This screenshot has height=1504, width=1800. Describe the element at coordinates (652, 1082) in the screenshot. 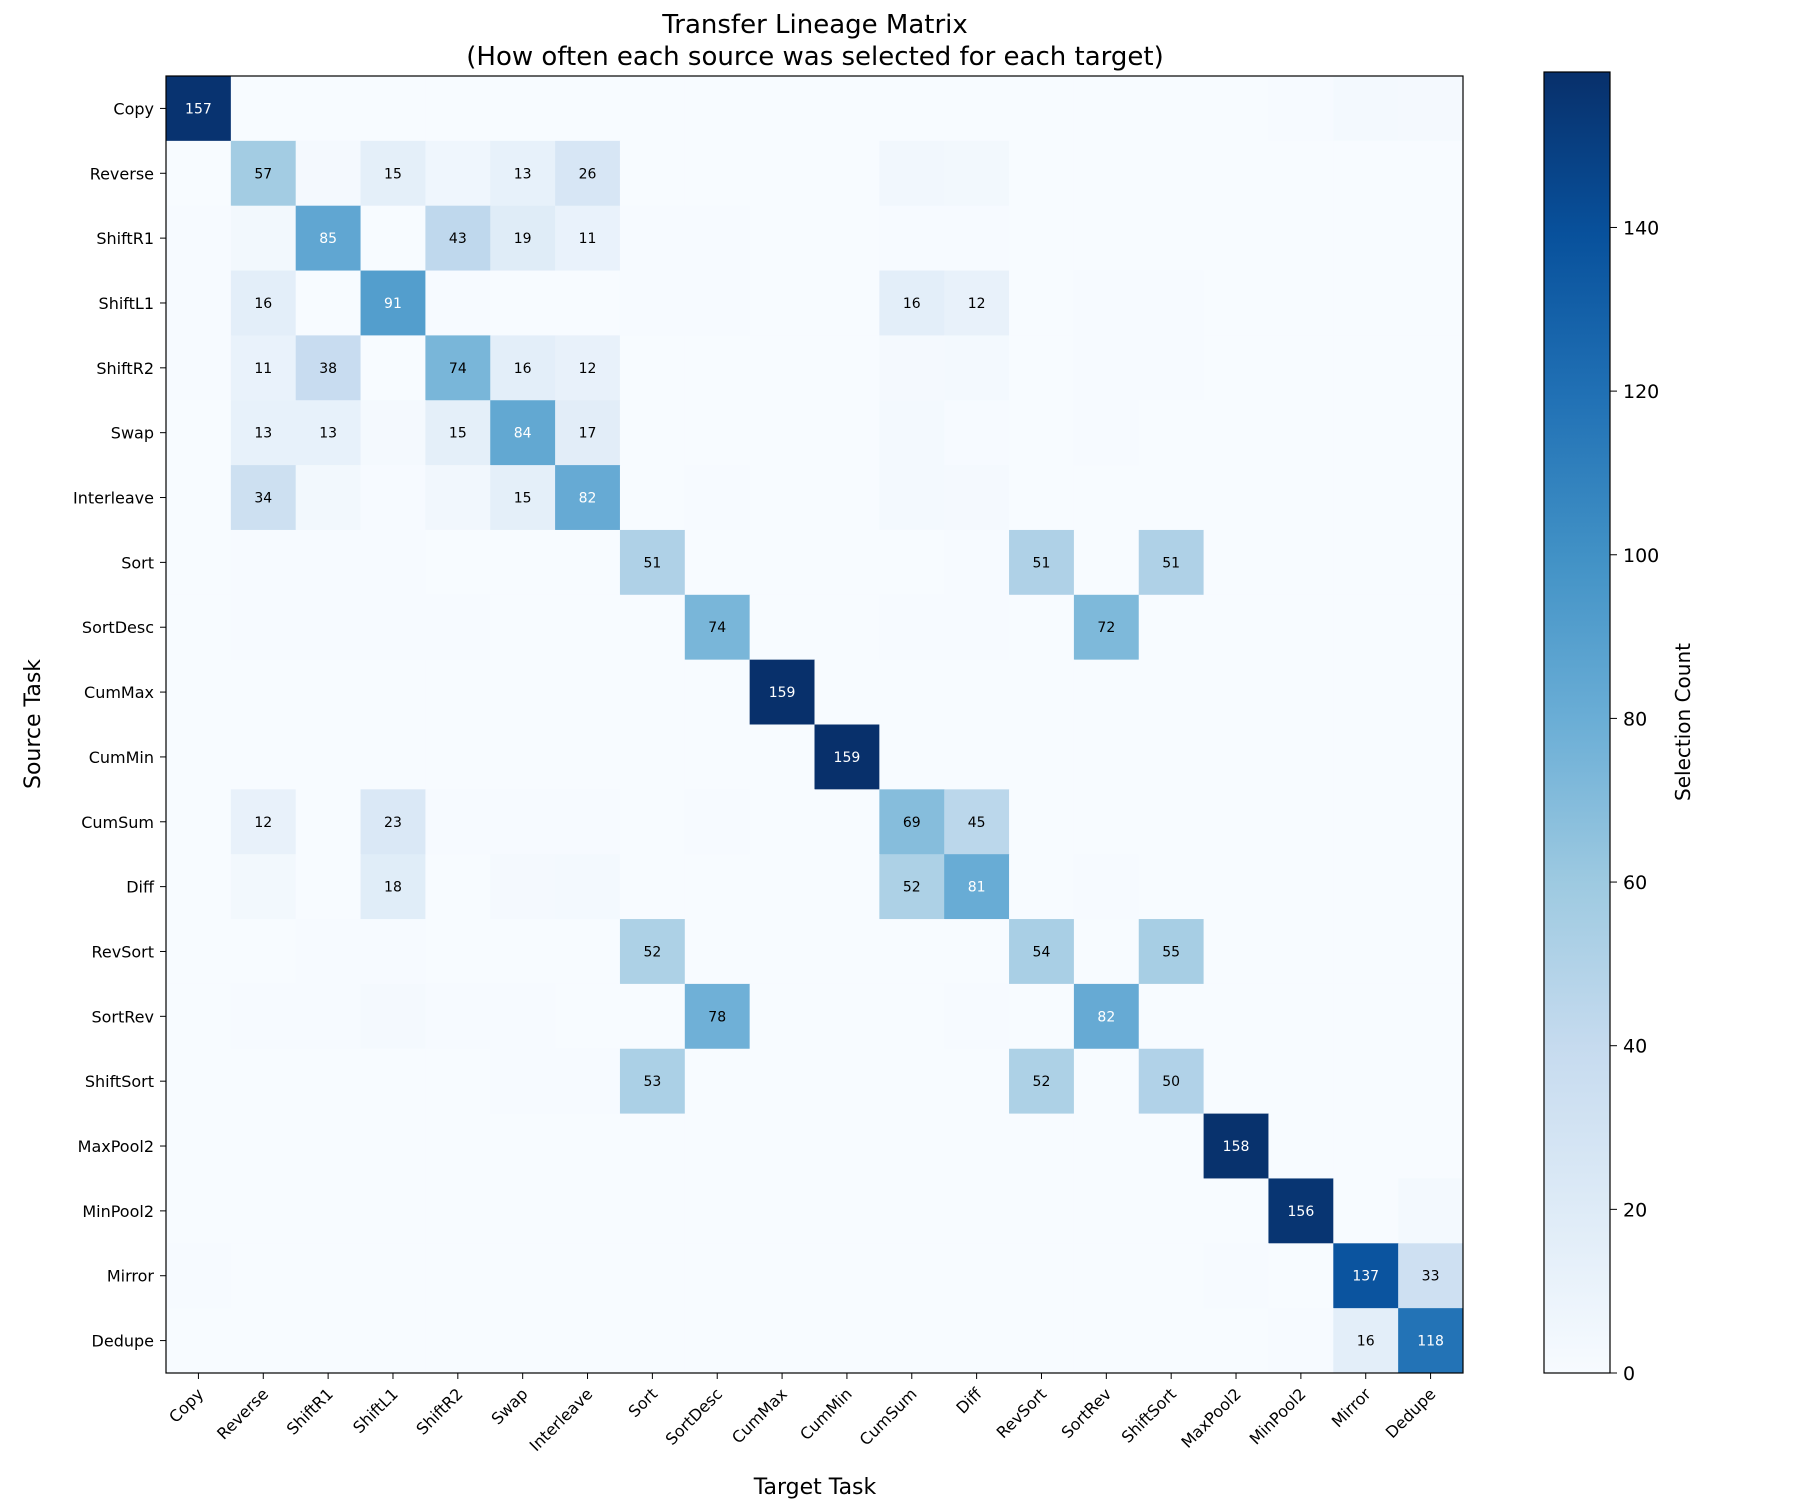

I see `cell-value-label: 53` at that location.